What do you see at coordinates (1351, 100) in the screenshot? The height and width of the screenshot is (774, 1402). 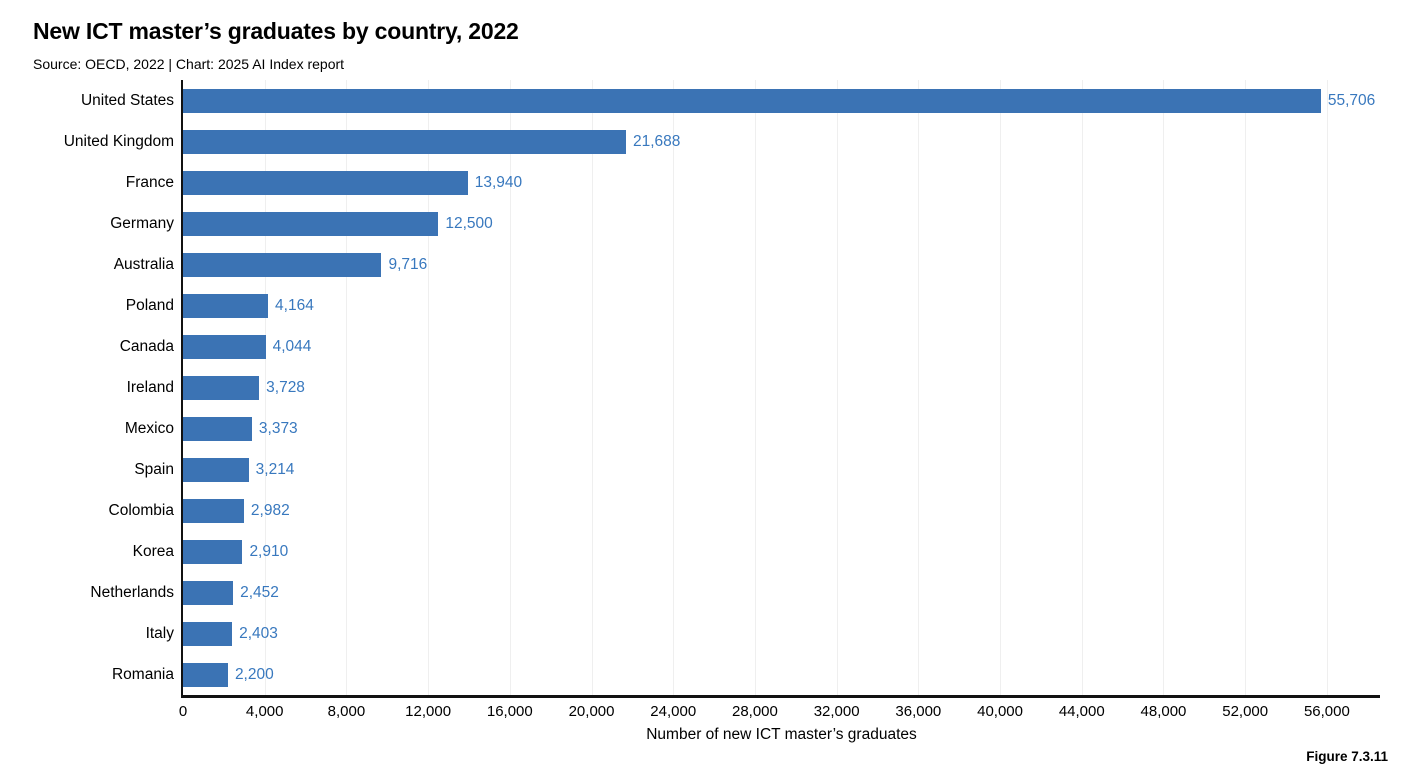 I see `value-label: 55,706` at bounding box center [1351, 100].